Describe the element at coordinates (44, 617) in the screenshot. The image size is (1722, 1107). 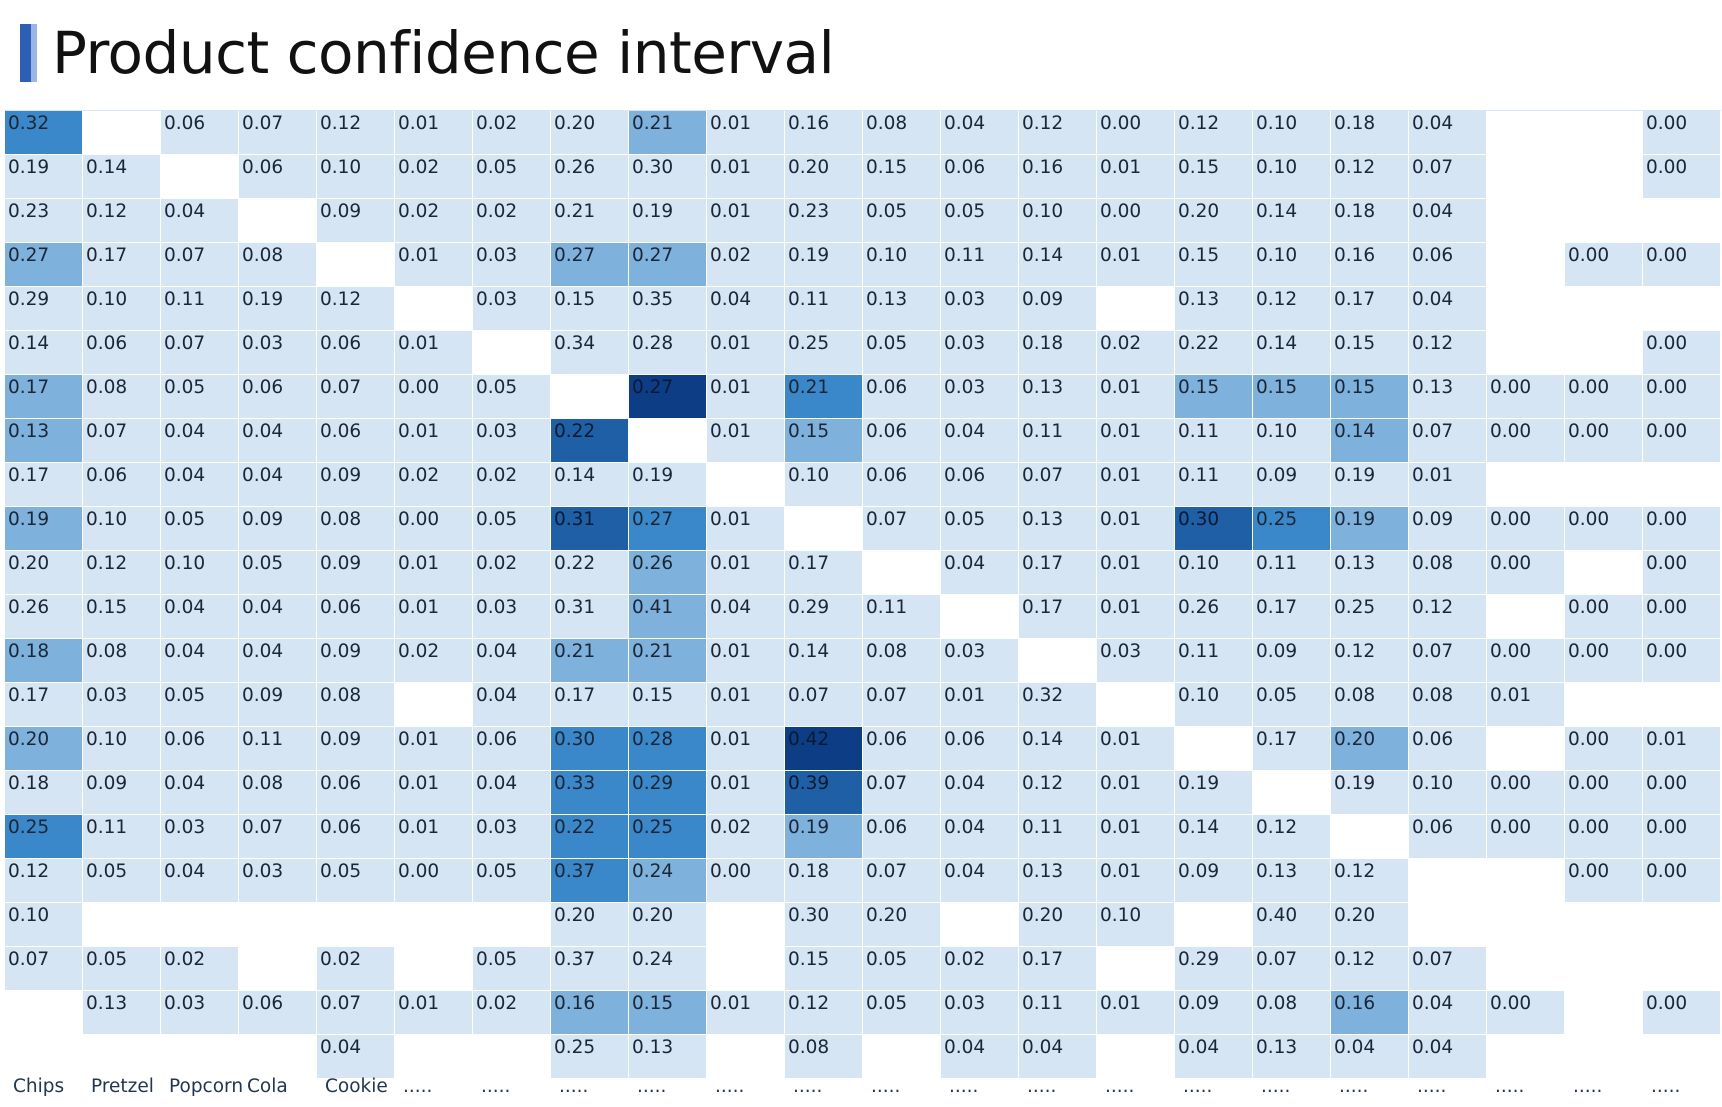
I see `cell: 0.26` at that location.